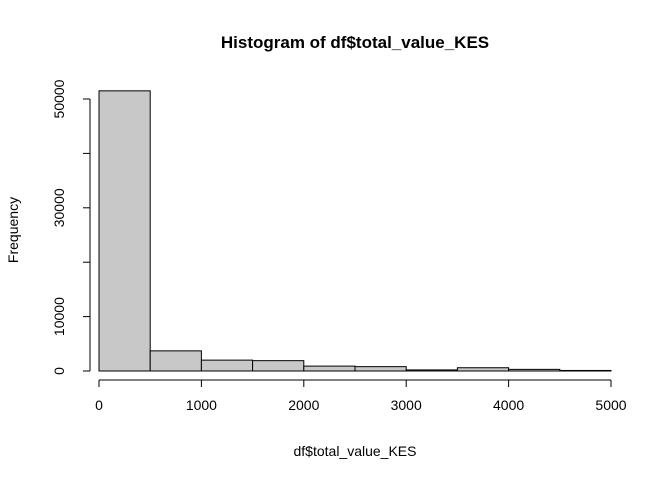 The image size is (672, 480). Describe the element at coordinates (99, 405) in the screenshot. I see `x-tick-label: 0` at that location.